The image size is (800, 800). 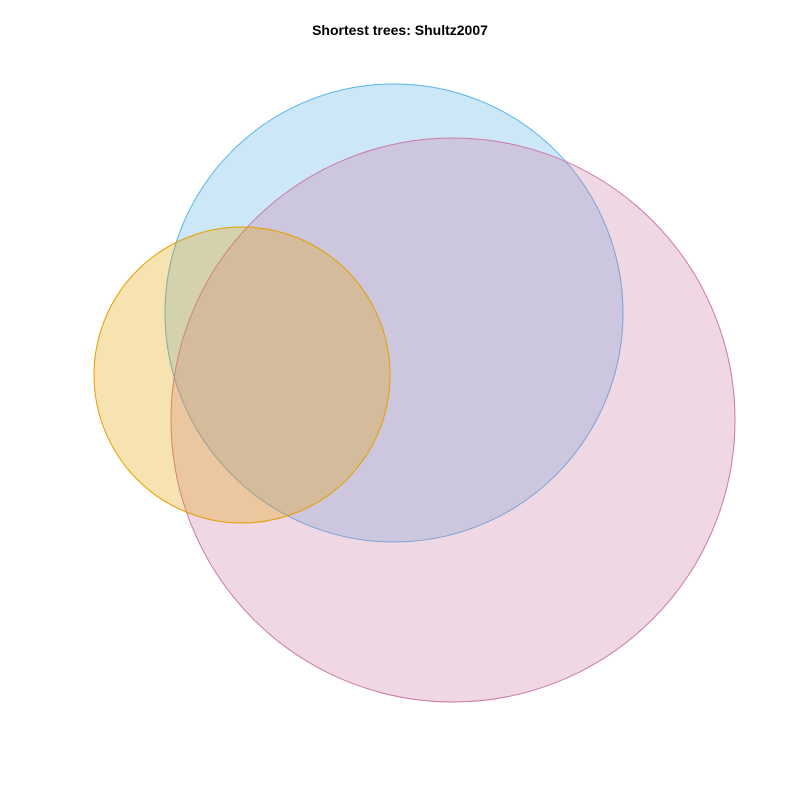 What do you see at coordinates (400, 30) in the screenshot?
I see `diagram-title: Shortest trees: Shultz2007` at bounding box center [400, 30].